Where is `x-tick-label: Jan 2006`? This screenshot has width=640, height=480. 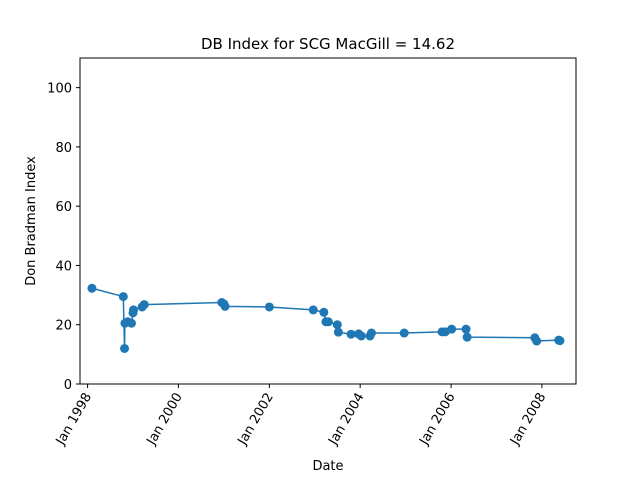
x-tick-label: Jan 2006 is located at coordinates (437, 420).